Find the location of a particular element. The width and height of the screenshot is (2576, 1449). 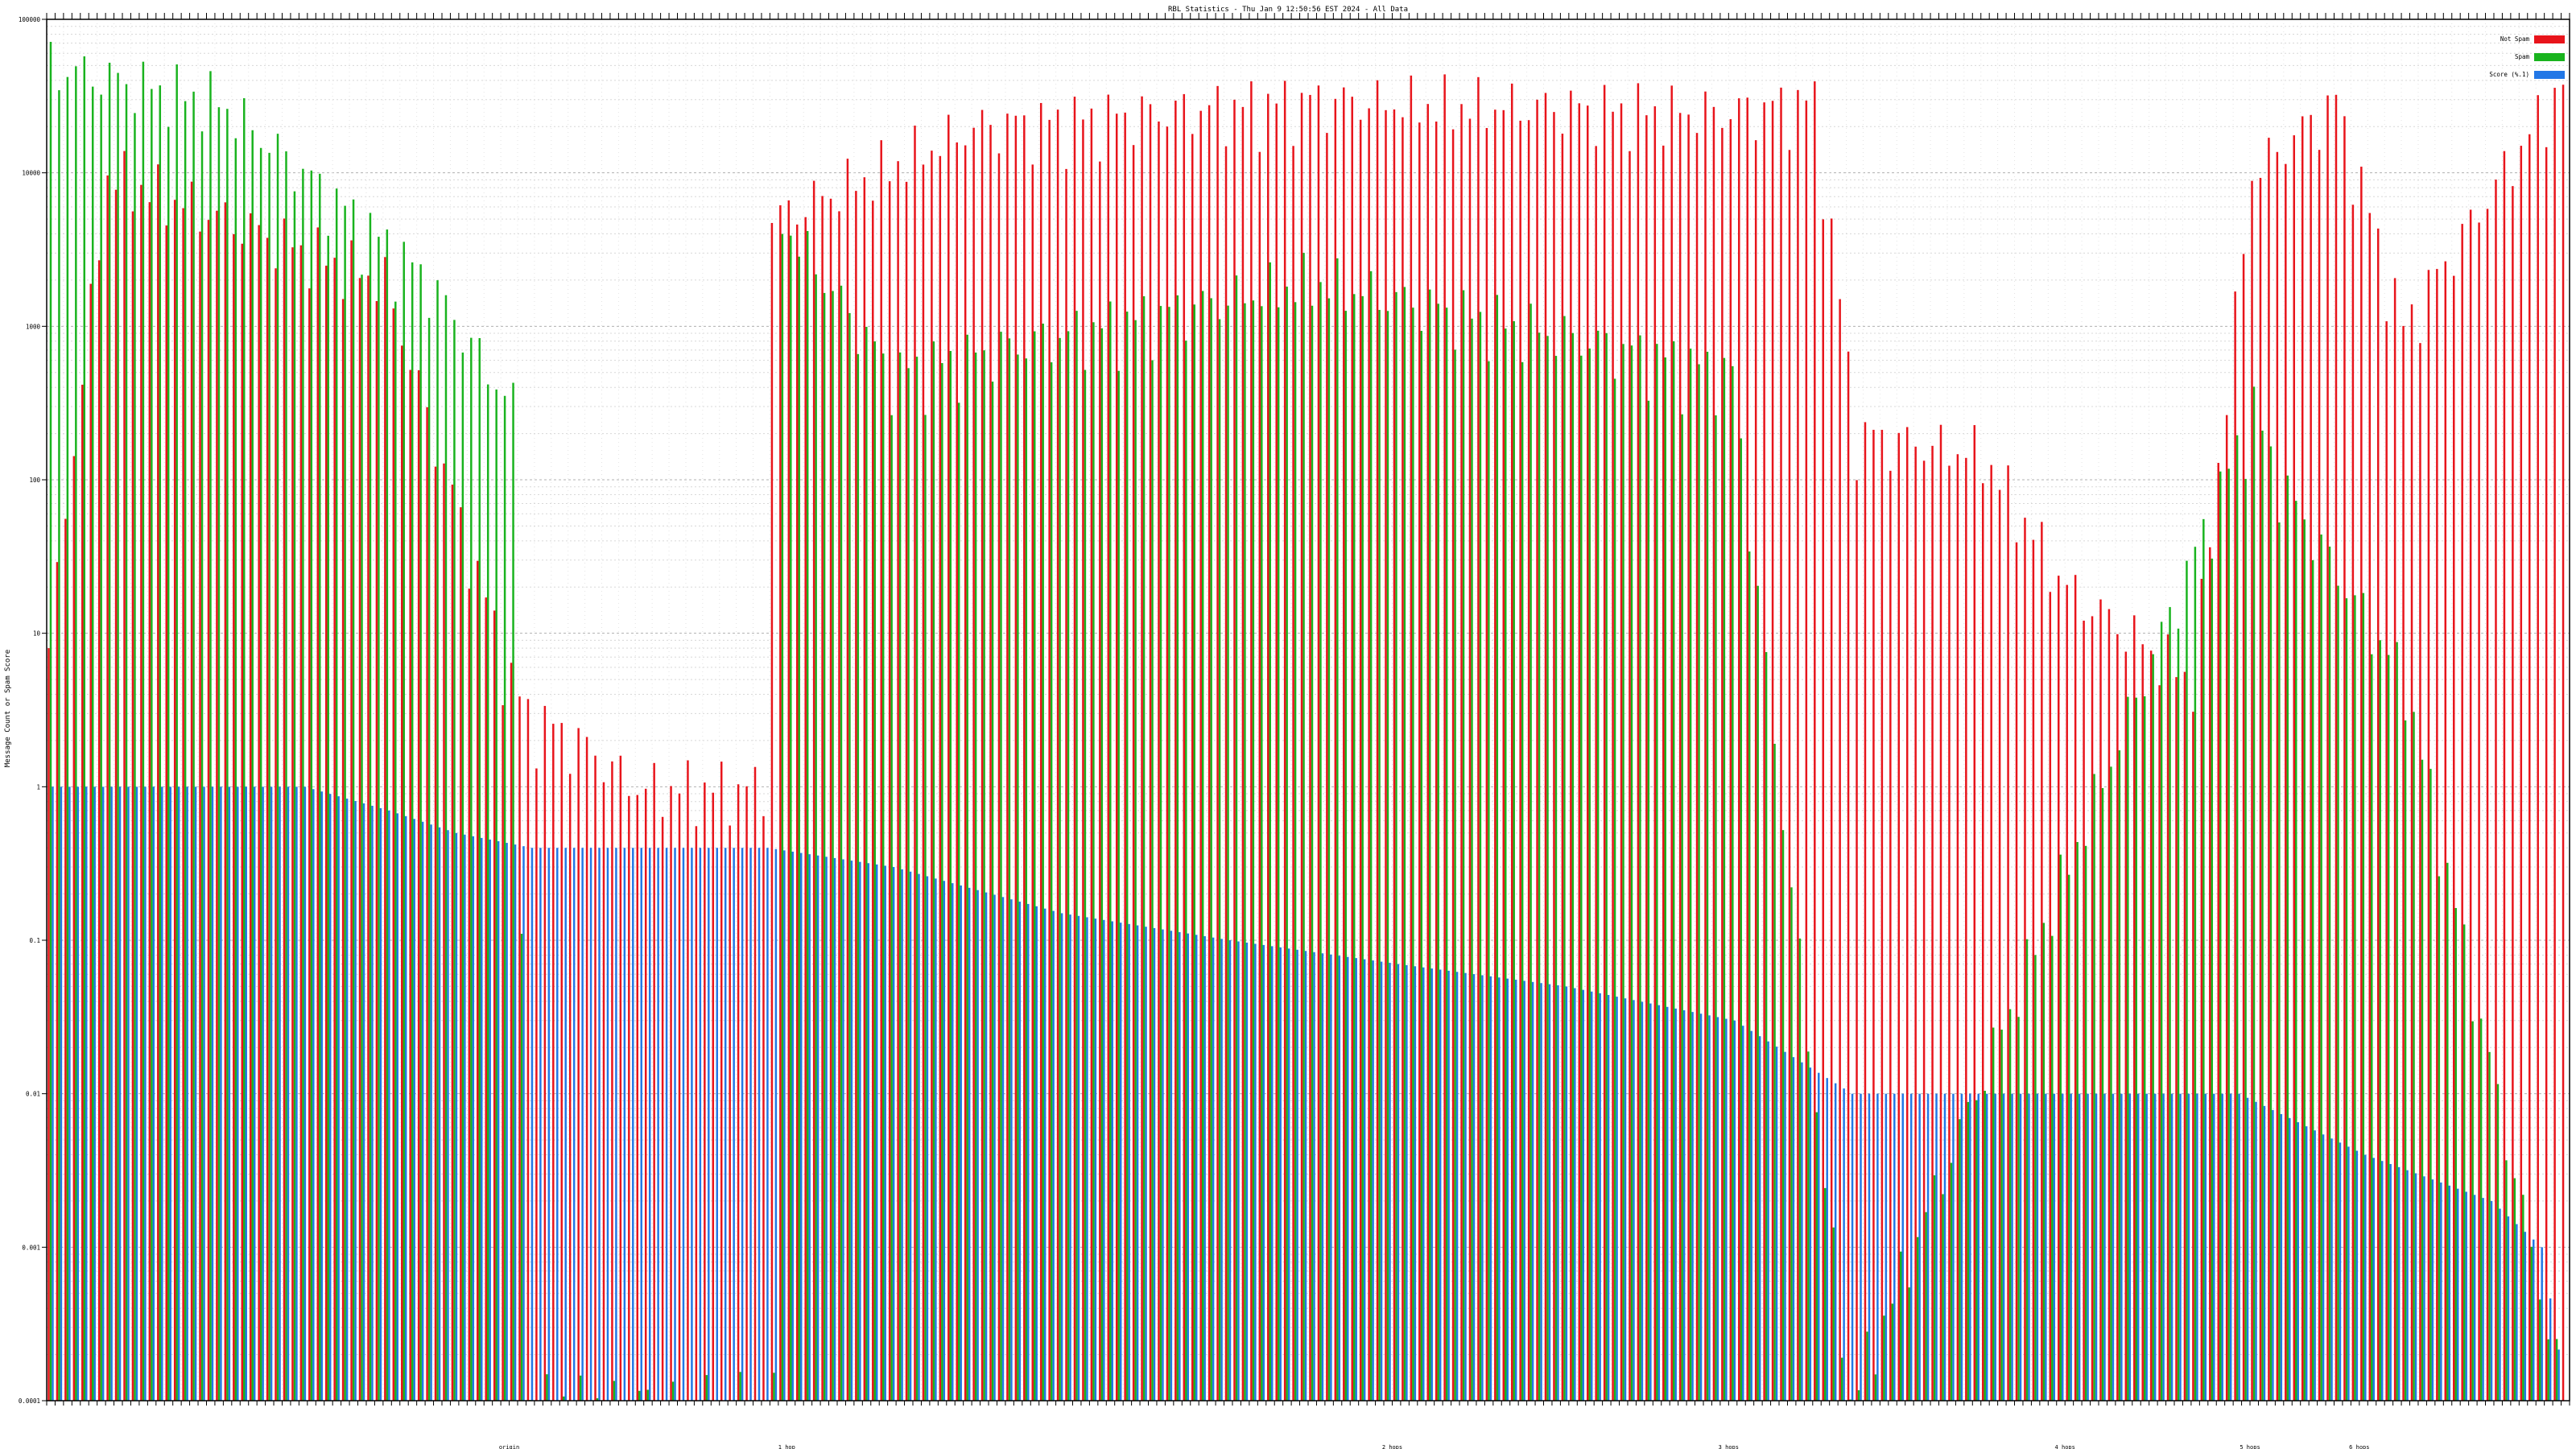

x-tick-label: 2 hops is located at coordinates (1392, 1446).